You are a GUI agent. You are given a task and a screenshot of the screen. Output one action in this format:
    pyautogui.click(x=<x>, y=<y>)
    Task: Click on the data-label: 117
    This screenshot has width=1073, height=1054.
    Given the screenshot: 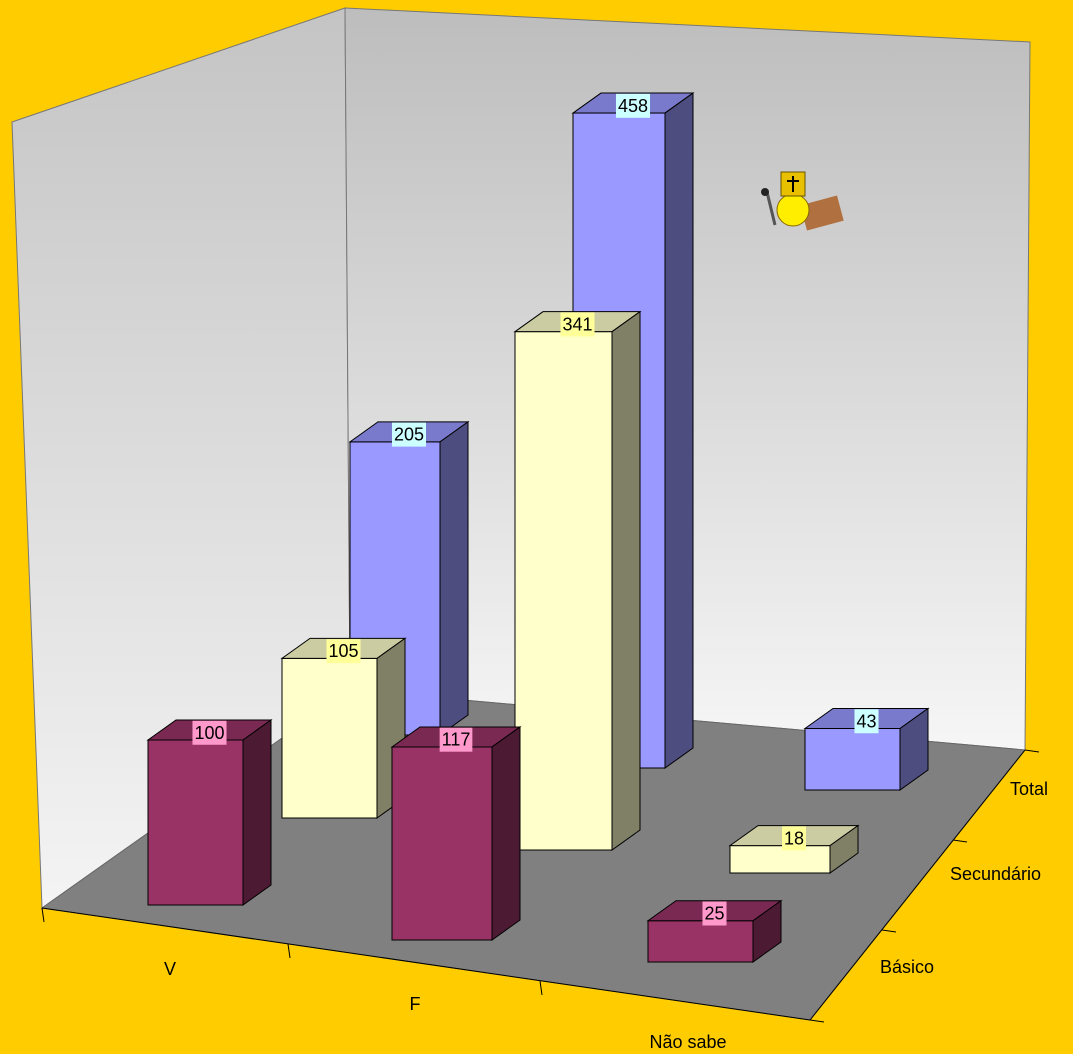 What is the action you would take?
    pyautogui.click(x=456, y=740)
    